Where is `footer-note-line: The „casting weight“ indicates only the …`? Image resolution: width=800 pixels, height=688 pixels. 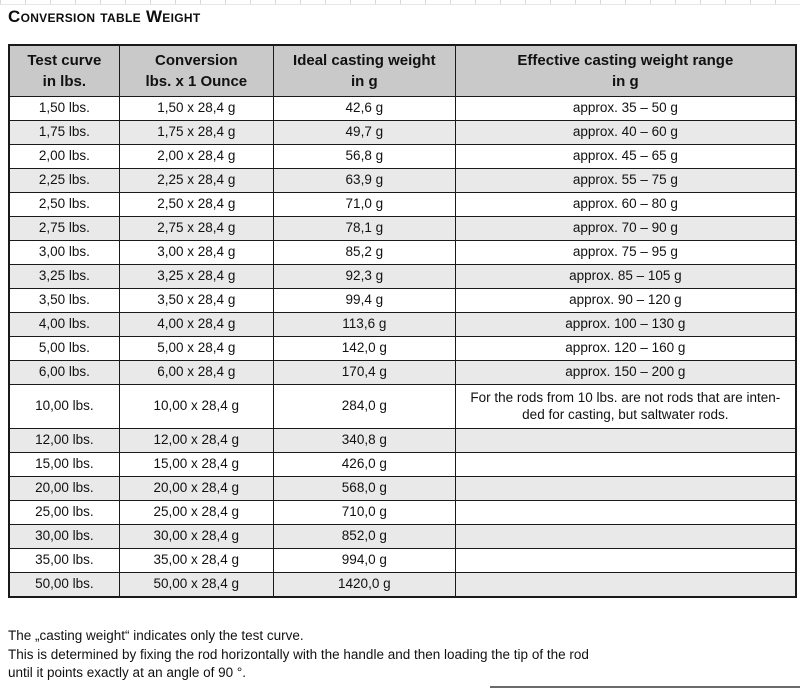 footer-note-line: The „casting weight“ indicates only the … is located at coordinates (156, 635).